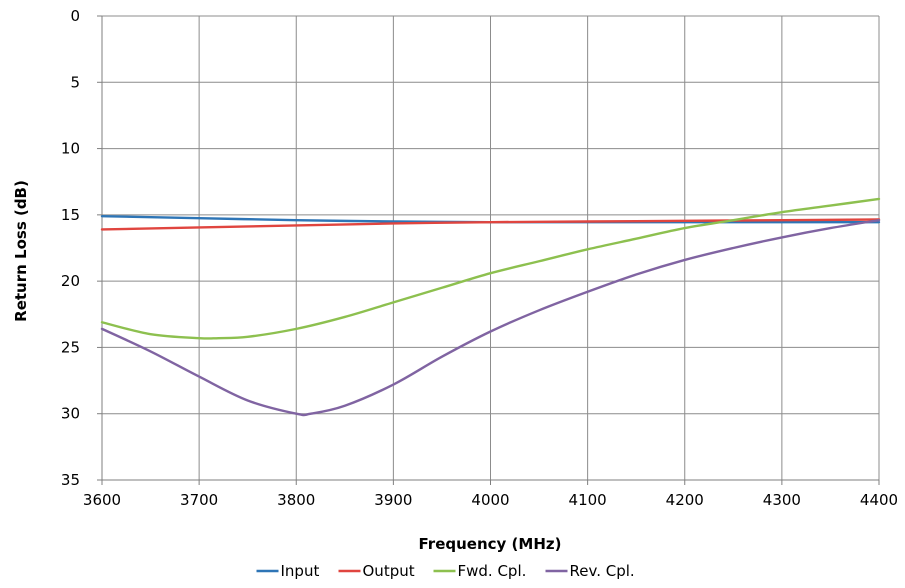  What do you see at coordinates (70, 347) in the screenshot?
I see `y-tick-label-5: 25` at bounding box center [70, 347].